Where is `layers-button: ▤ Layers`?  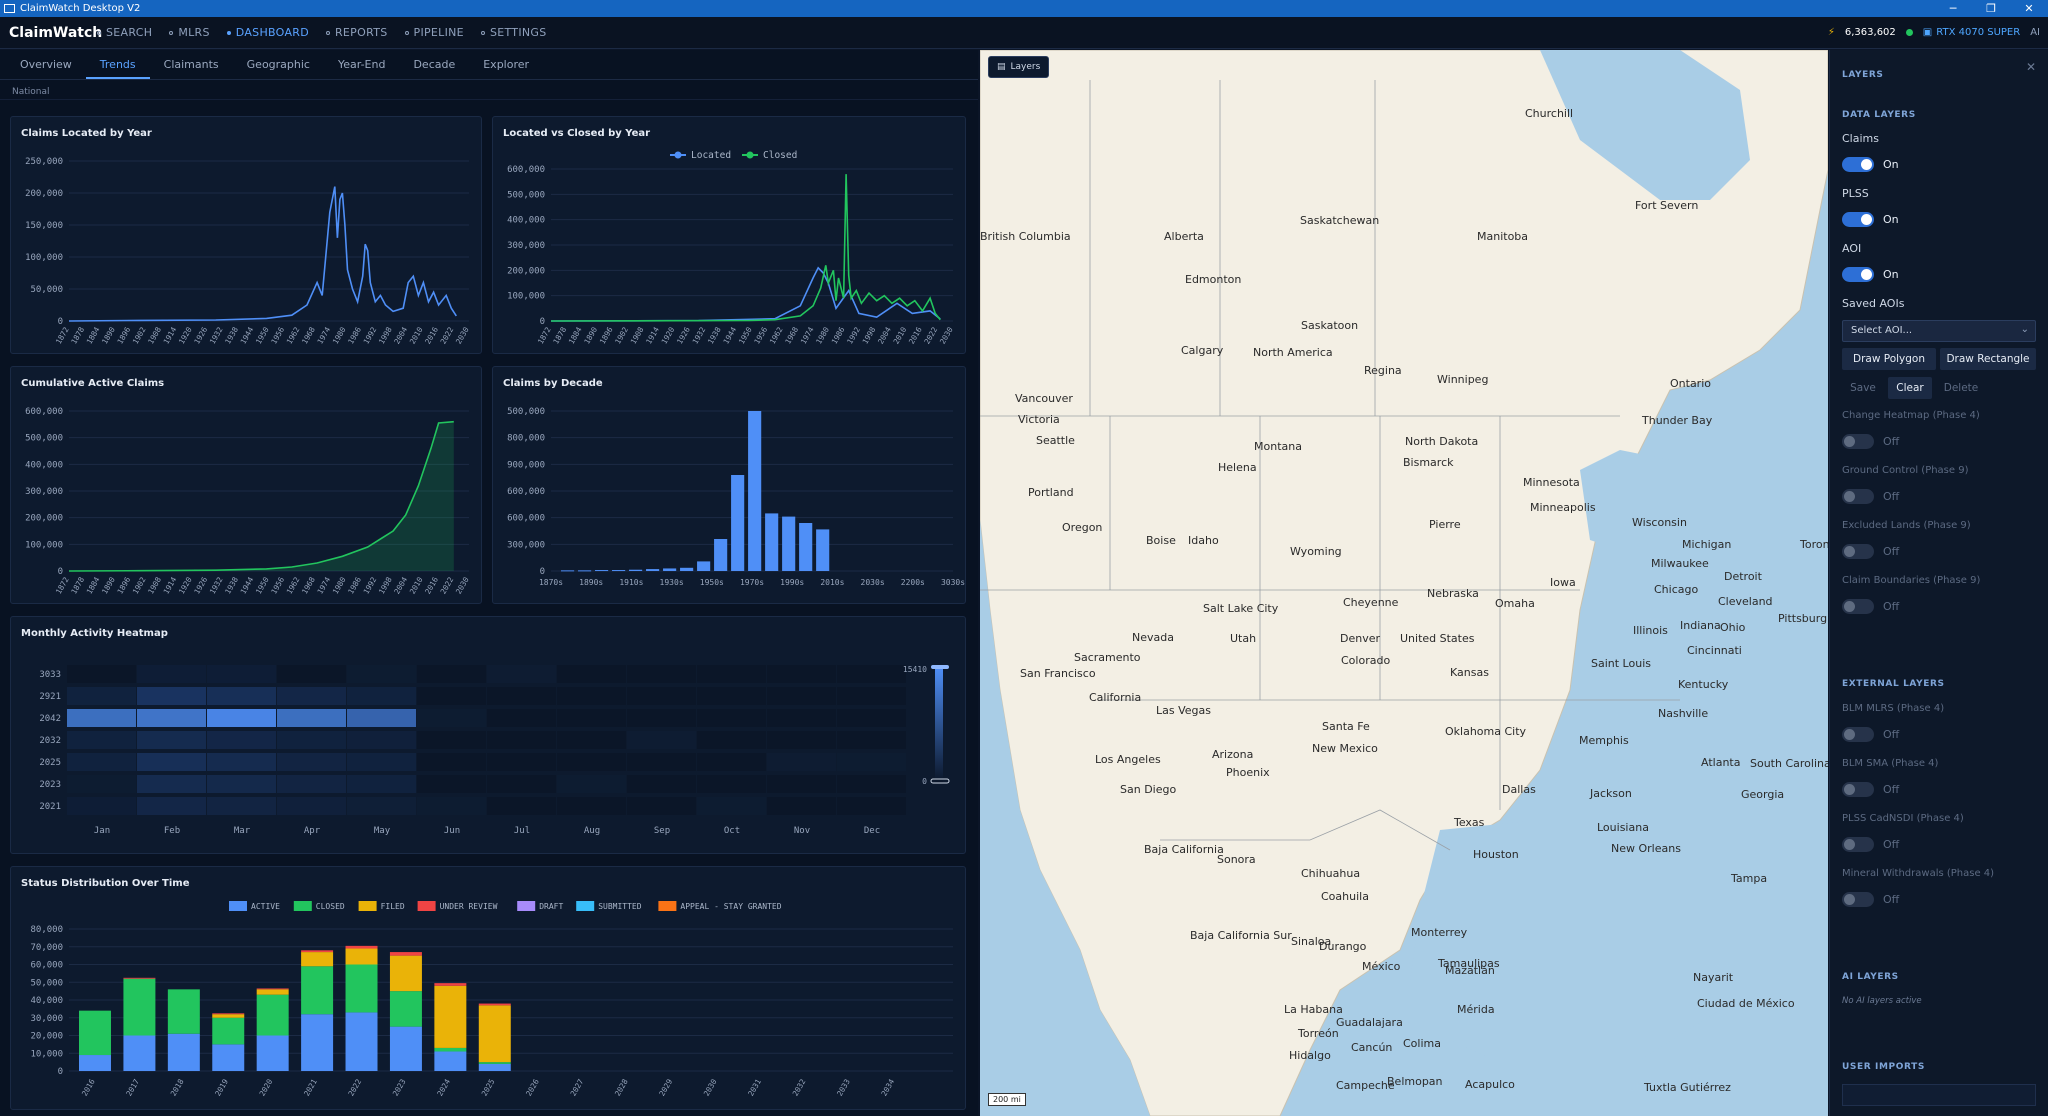 layers-button: ▤ Layers is located at coordinates (1019, 67).